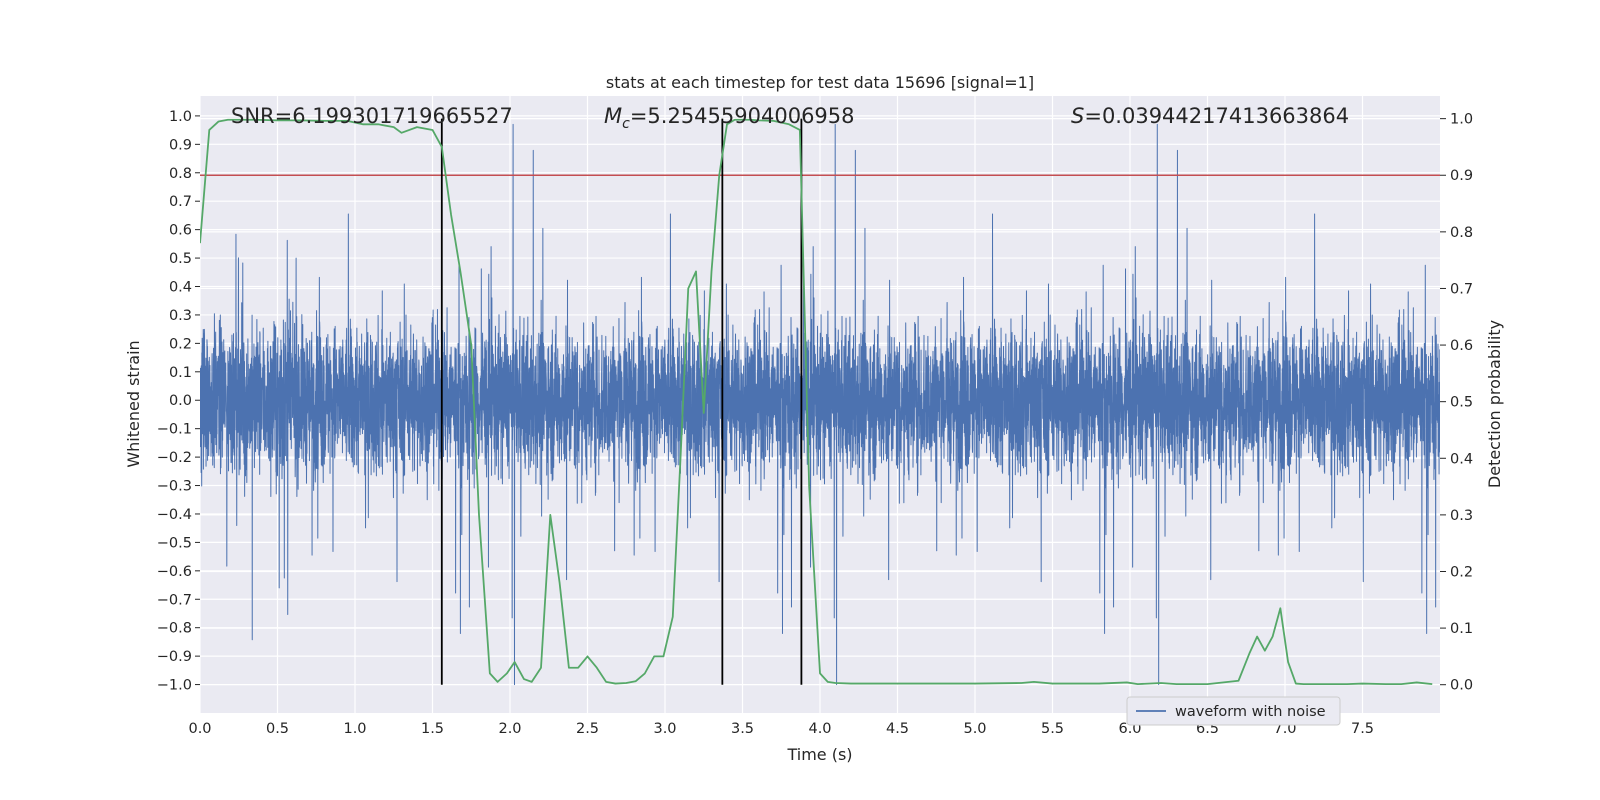 Image resolution: width=1600 pixels, height=800 pixels. I want to click on y-tick-label: 0.0, so click(180, 401).